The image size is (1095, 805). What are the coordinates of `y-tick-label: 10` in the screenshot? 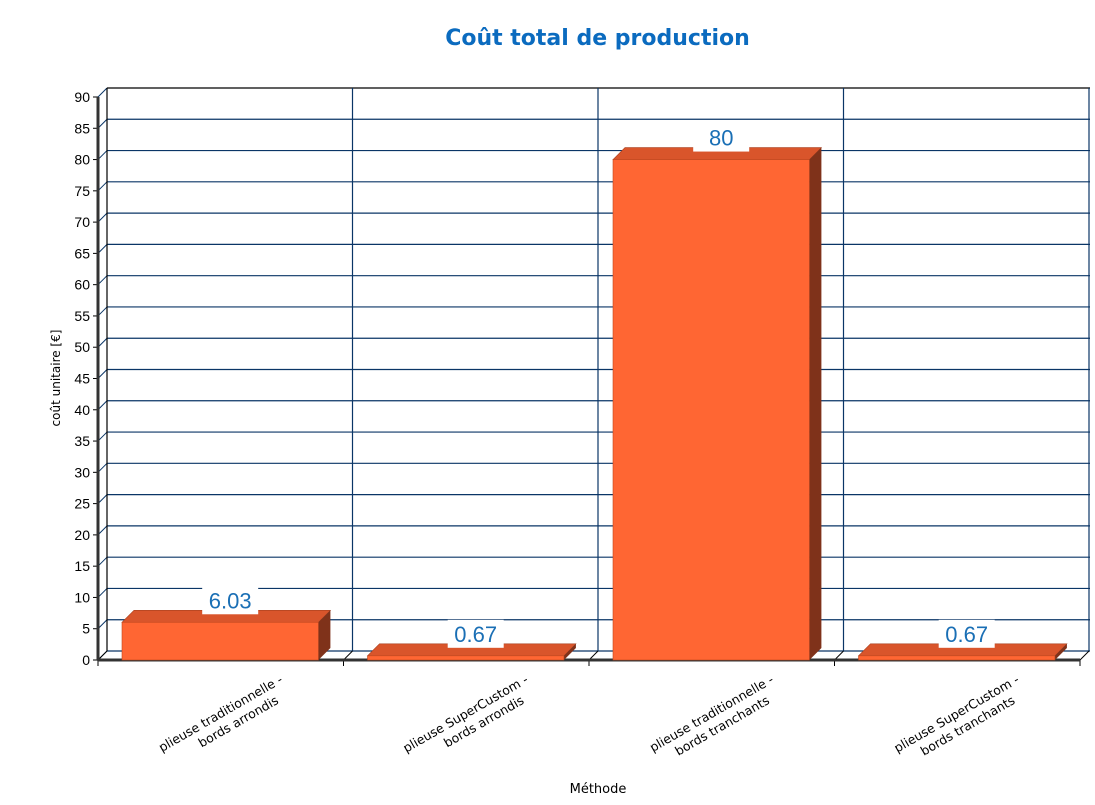 It's located at (82, 597).